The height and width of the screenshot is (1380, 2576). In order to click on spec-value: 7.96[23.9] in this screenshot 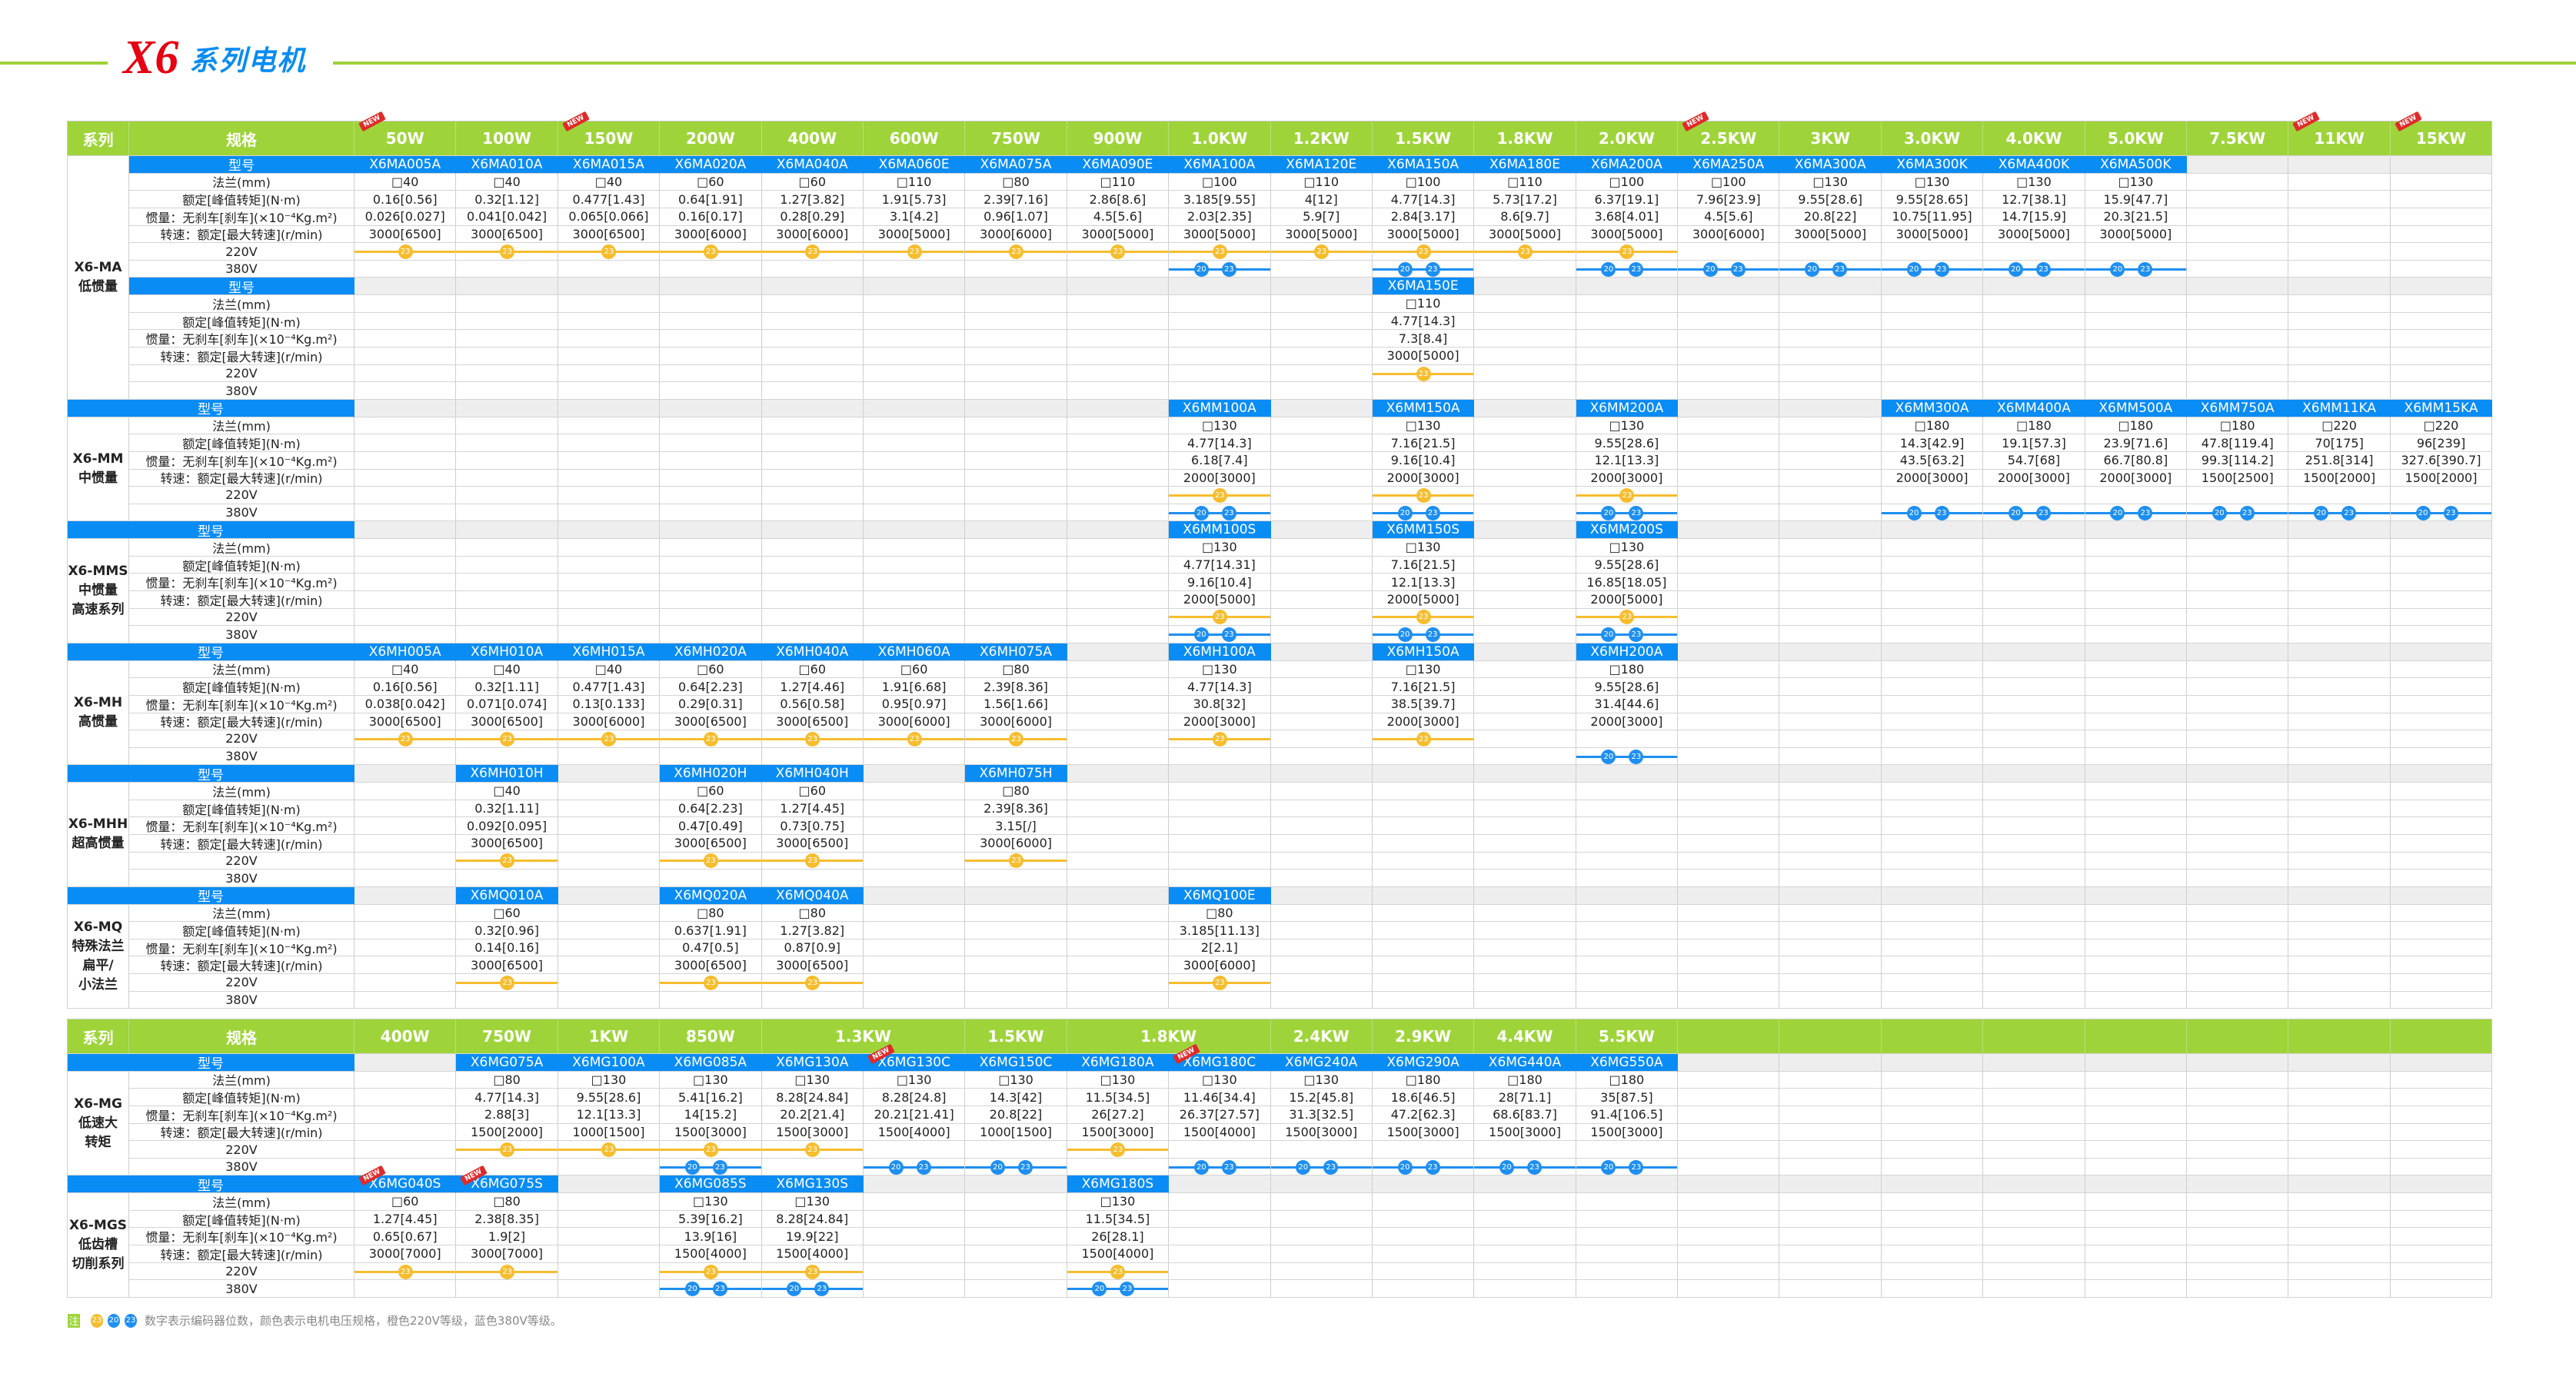, I will do `click(1729, 200)`.